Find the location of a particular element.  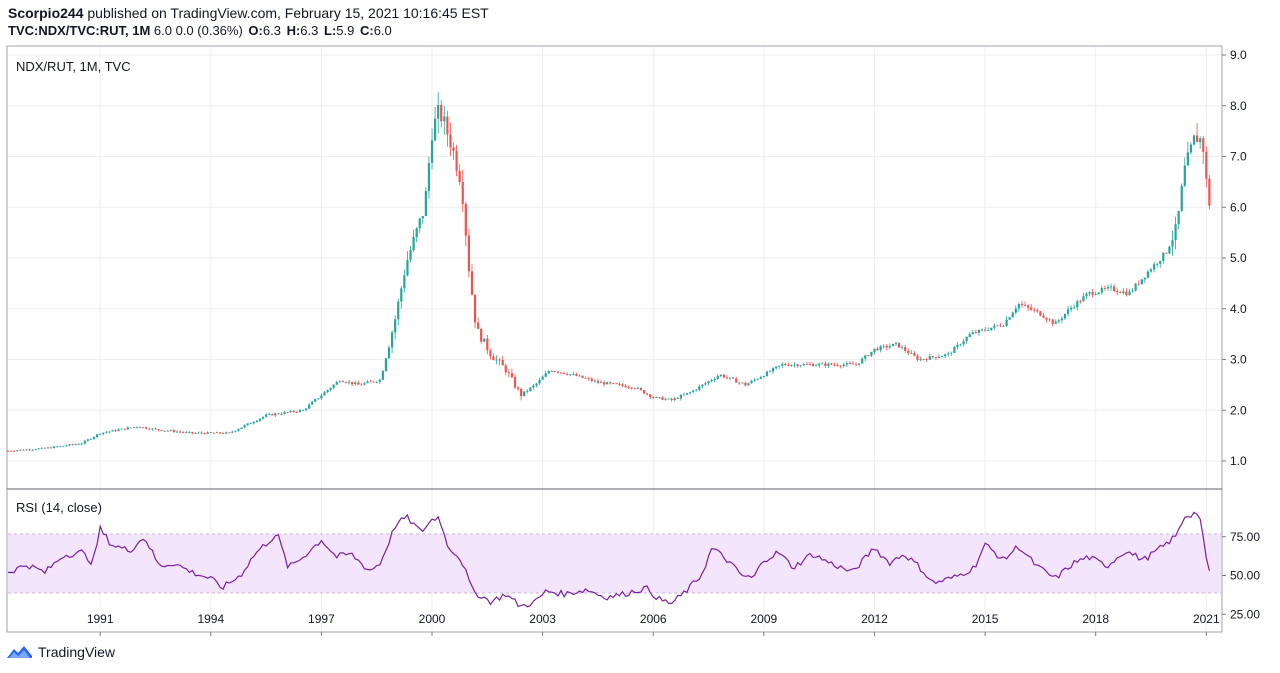

price-axis: 9.0 8.0 7.0 6.0 5.0 4.0 3.0 2.0 1.0 is located at coordinates (1234, 258).